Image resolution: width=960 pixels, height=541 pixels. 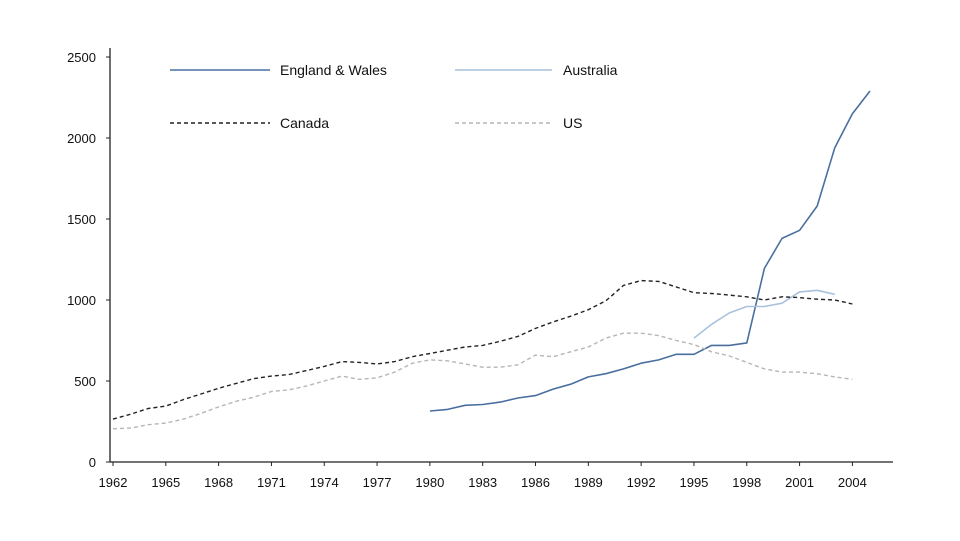 What do you see at coordinates (429, 482) in the screenshot?
I see `x-tick-label: 1980` at bounding box center [429, 482].